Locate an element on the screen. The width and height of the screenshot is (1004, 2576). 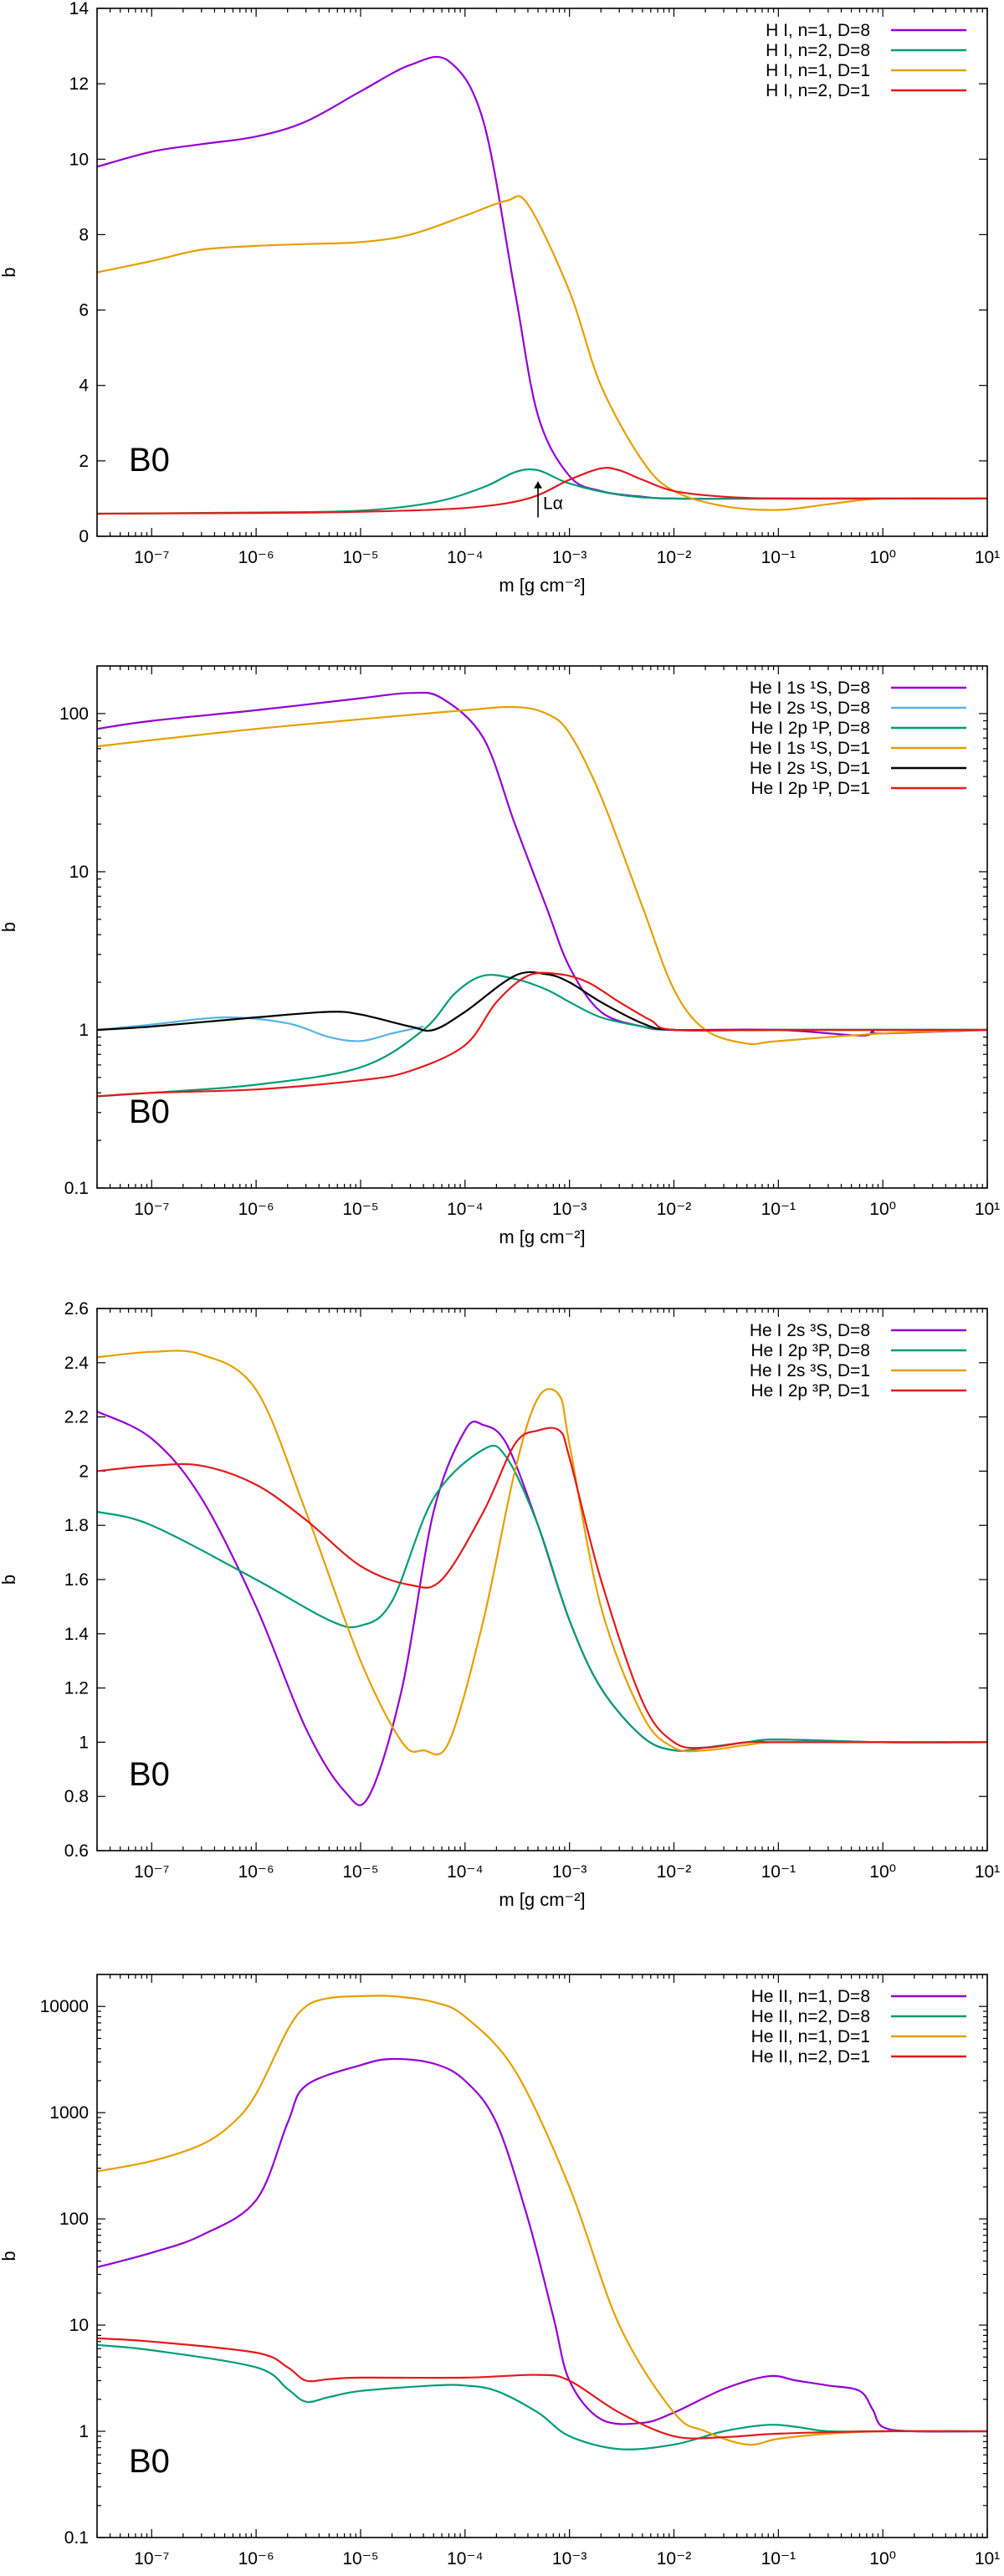
legend-label-1: He I 1s ¹S, D=8 is located at coordinates (810, 688).